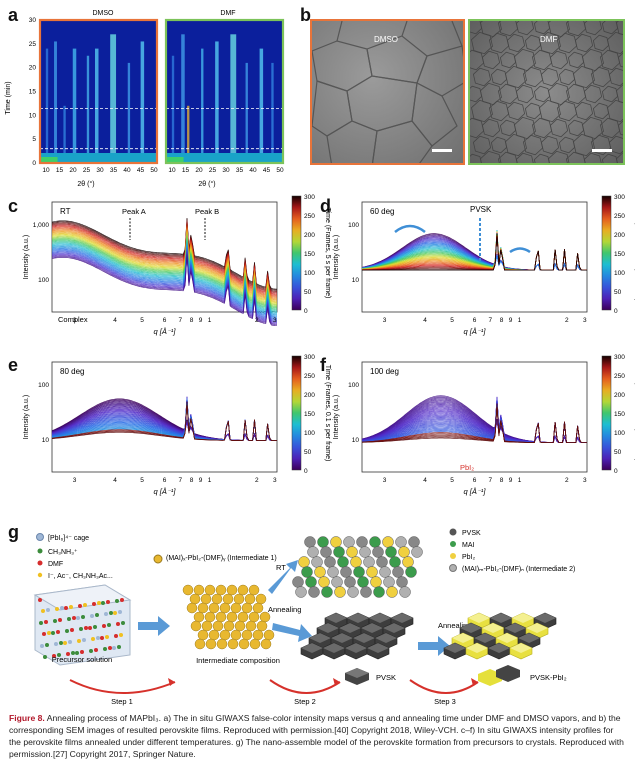 Image resolution: width=635 pixels, height=768 pixels. Describe the element at coordinates (305, 701) in the screenshot. I see `step2-label: Step 2` at that location.